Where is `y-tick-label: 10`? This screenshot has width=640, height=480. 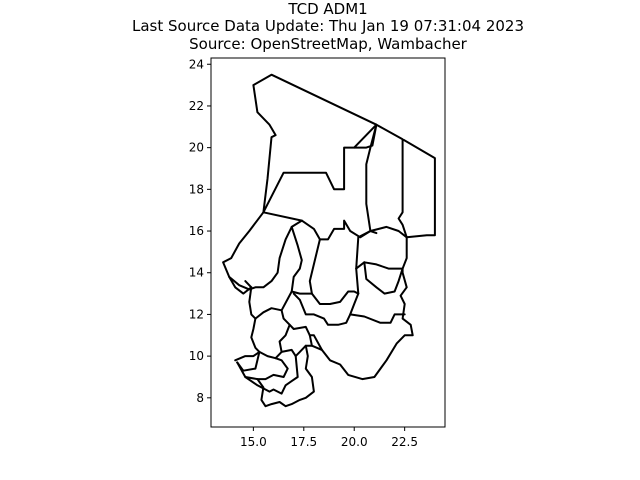 y-tick-label: 10 is located at coordinates (196, 356).